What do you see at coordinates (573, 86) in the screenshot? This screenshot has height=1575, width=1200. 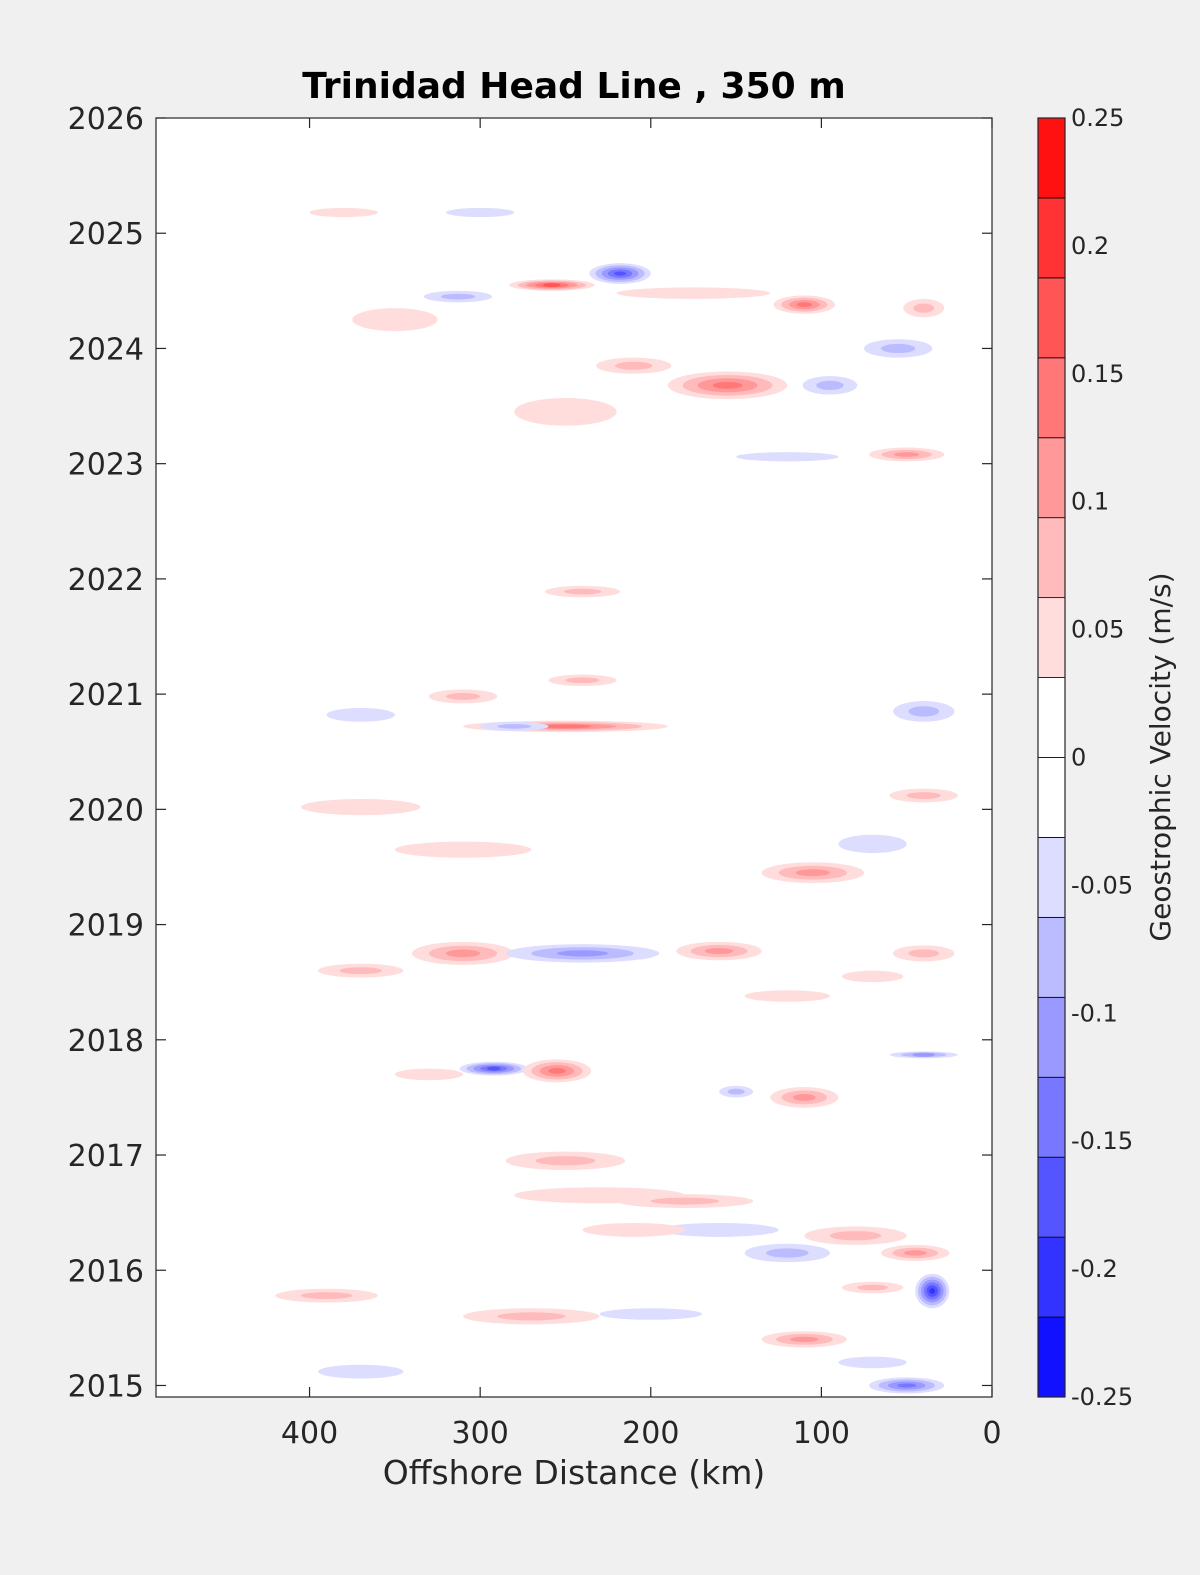 I see `chart-title: Trinidad Head Line , 350 m` at bounding box center [573, 86].